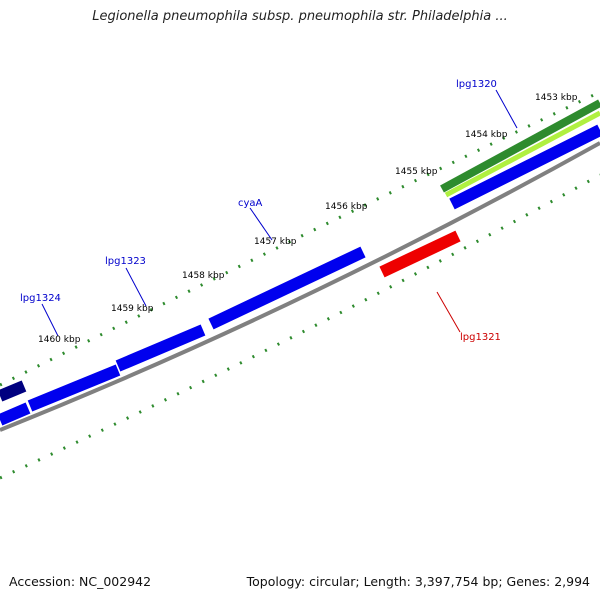 The width and height of the screenshot is (600, 600). I want to click on gene-lpg1321-feature, so click(420, 254).